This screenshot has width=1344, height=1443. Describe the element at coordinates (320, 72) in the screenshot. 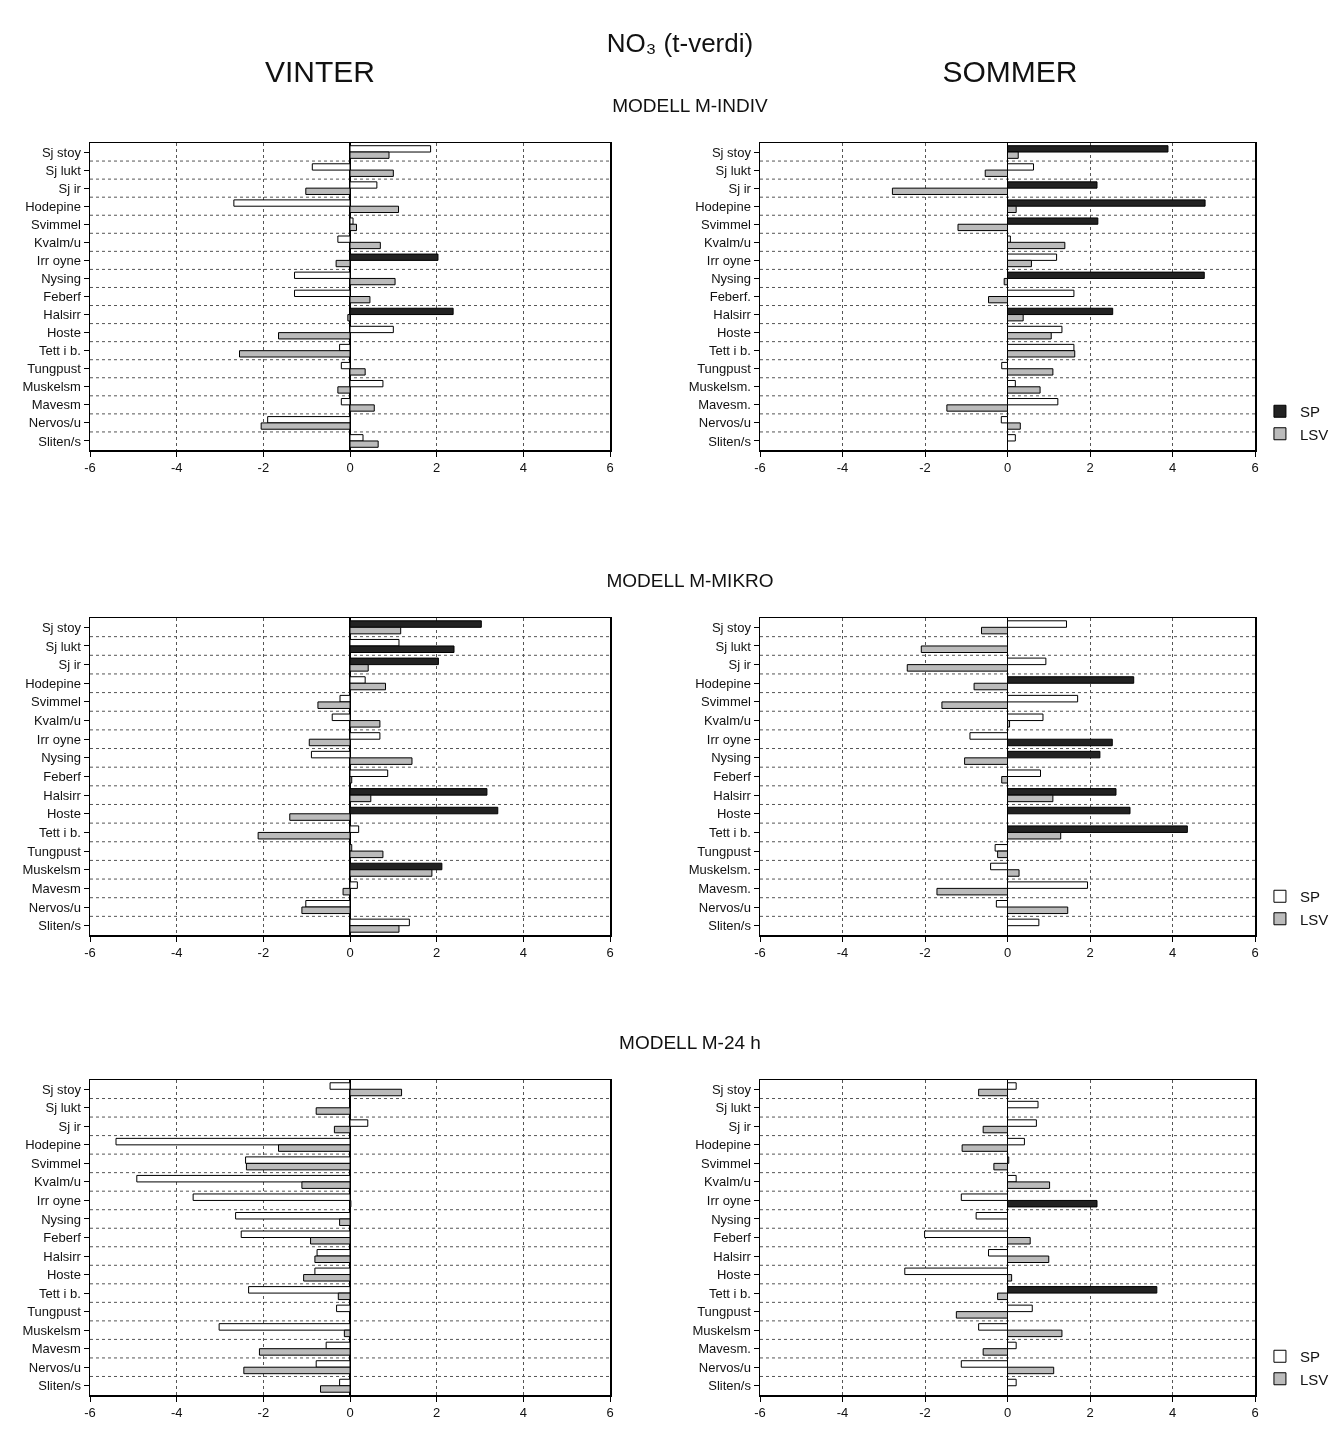

I see `chart-subtitle: VINTER` at that location.